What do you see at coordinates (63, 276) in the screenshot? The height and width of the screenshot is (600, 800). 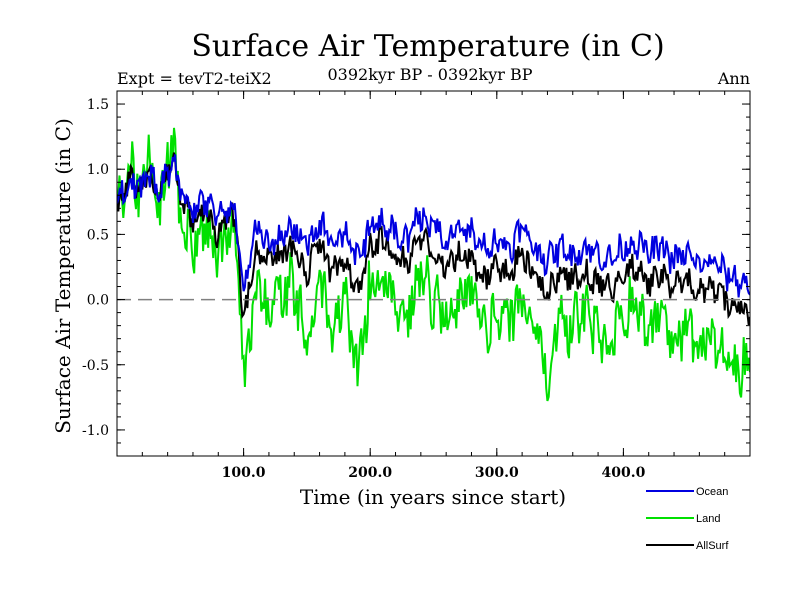 I see `y-axis-label: Surface Air Temperature (in C)` at bounding box center [63, 276].